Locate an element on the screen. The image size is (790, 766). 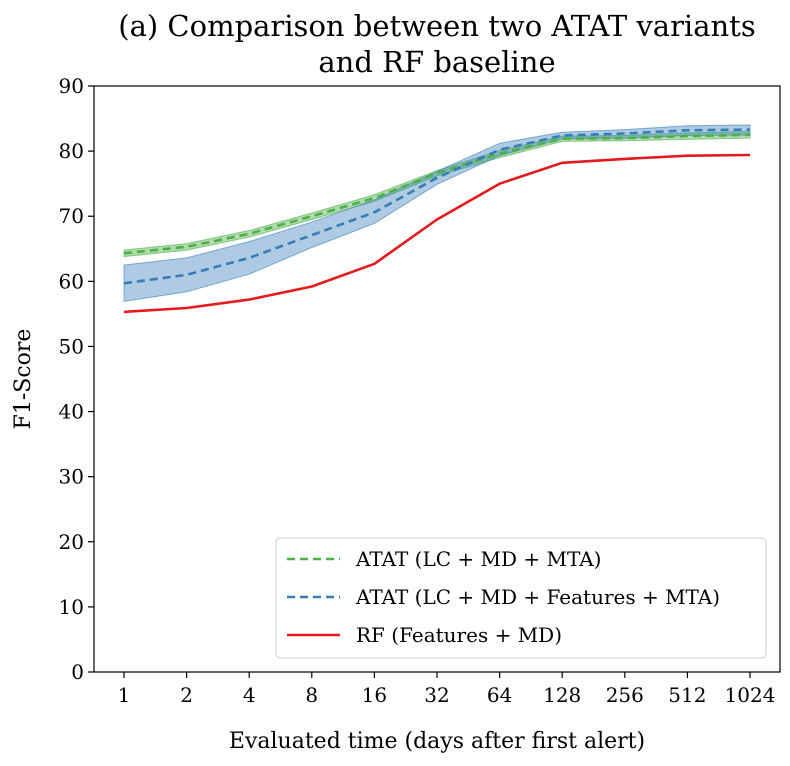
legend-label-2: ATAT (LC + MD + Features + MTA) is located at coordinates (537, 597).